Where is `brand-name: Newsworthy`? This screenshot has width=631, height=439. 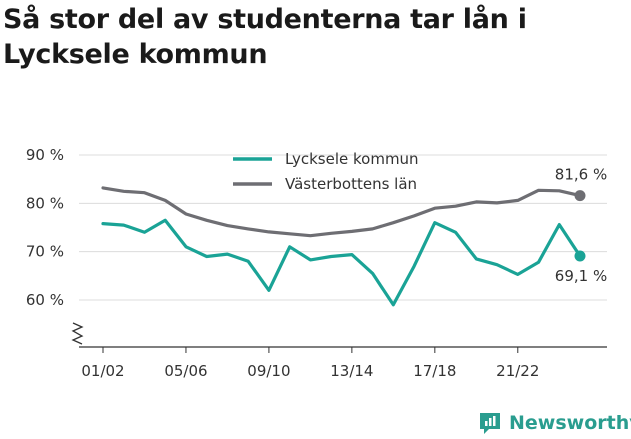
brand-name: Newsworthy is located at coordinates (570, 423).